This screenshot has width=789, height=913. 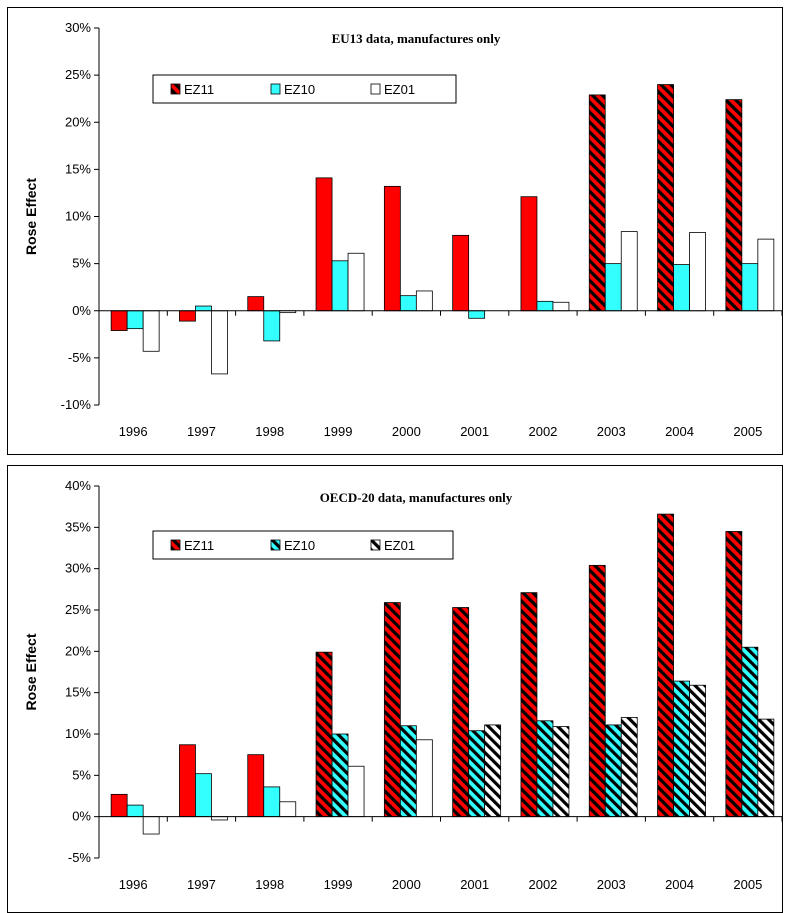 What do you see at coordinates (299, 89) in the screenshot?
I see `legend-label-ez10: EZ10` at bounding box center [299, 89].